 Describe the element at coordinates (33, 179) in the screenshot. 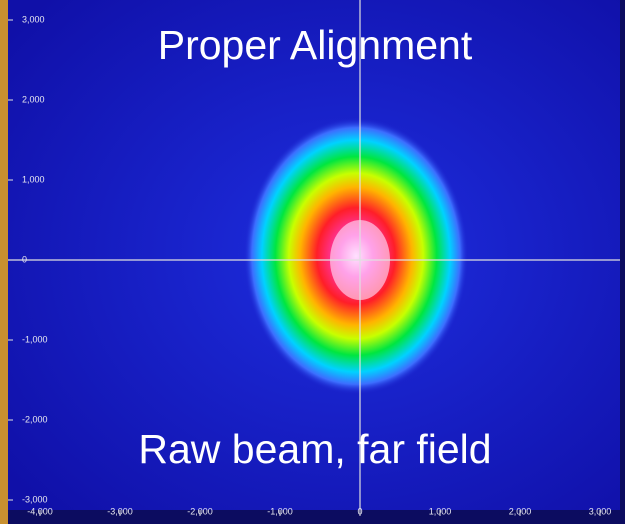

I see `y-tick-label: 1,000` at that location.